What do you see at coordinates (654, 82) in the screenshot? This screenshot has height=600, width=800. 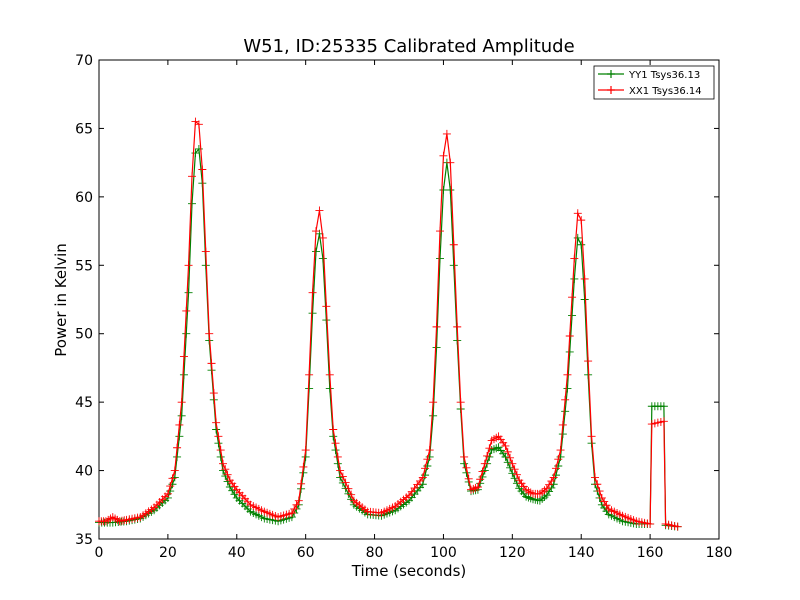 I see `legend: YY1 Tsys36.13 XX1 Tsys36.14` at bounding box center [654, 82].